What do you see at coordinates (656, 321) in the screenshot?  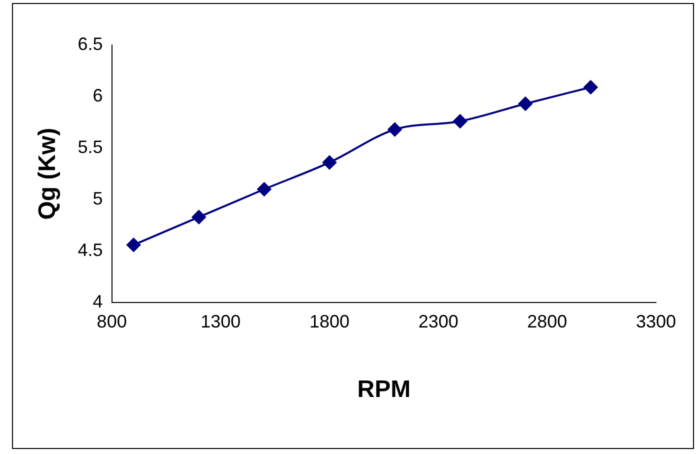 I see `x-tick-label: 3300` at bounding box center [656, 321].